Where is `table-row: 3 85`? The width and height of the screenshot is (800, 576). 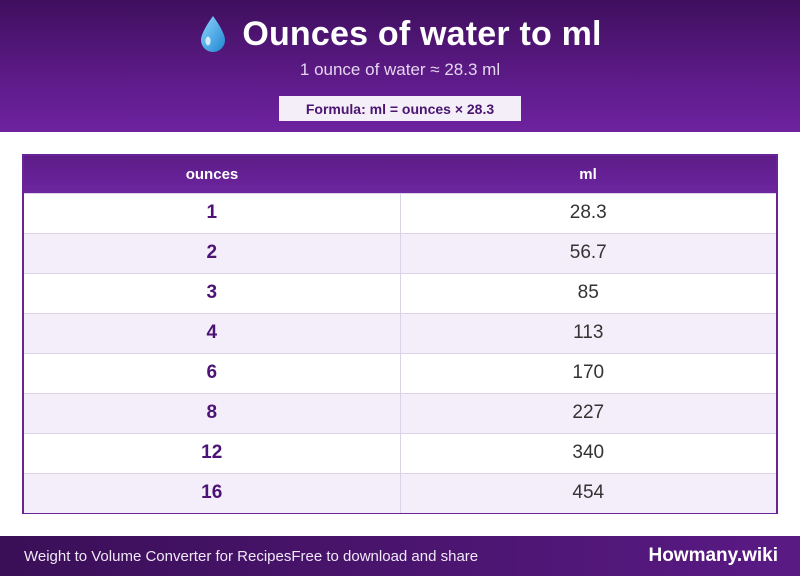 table-row: 3 85 is located at coordinates (400, 292).